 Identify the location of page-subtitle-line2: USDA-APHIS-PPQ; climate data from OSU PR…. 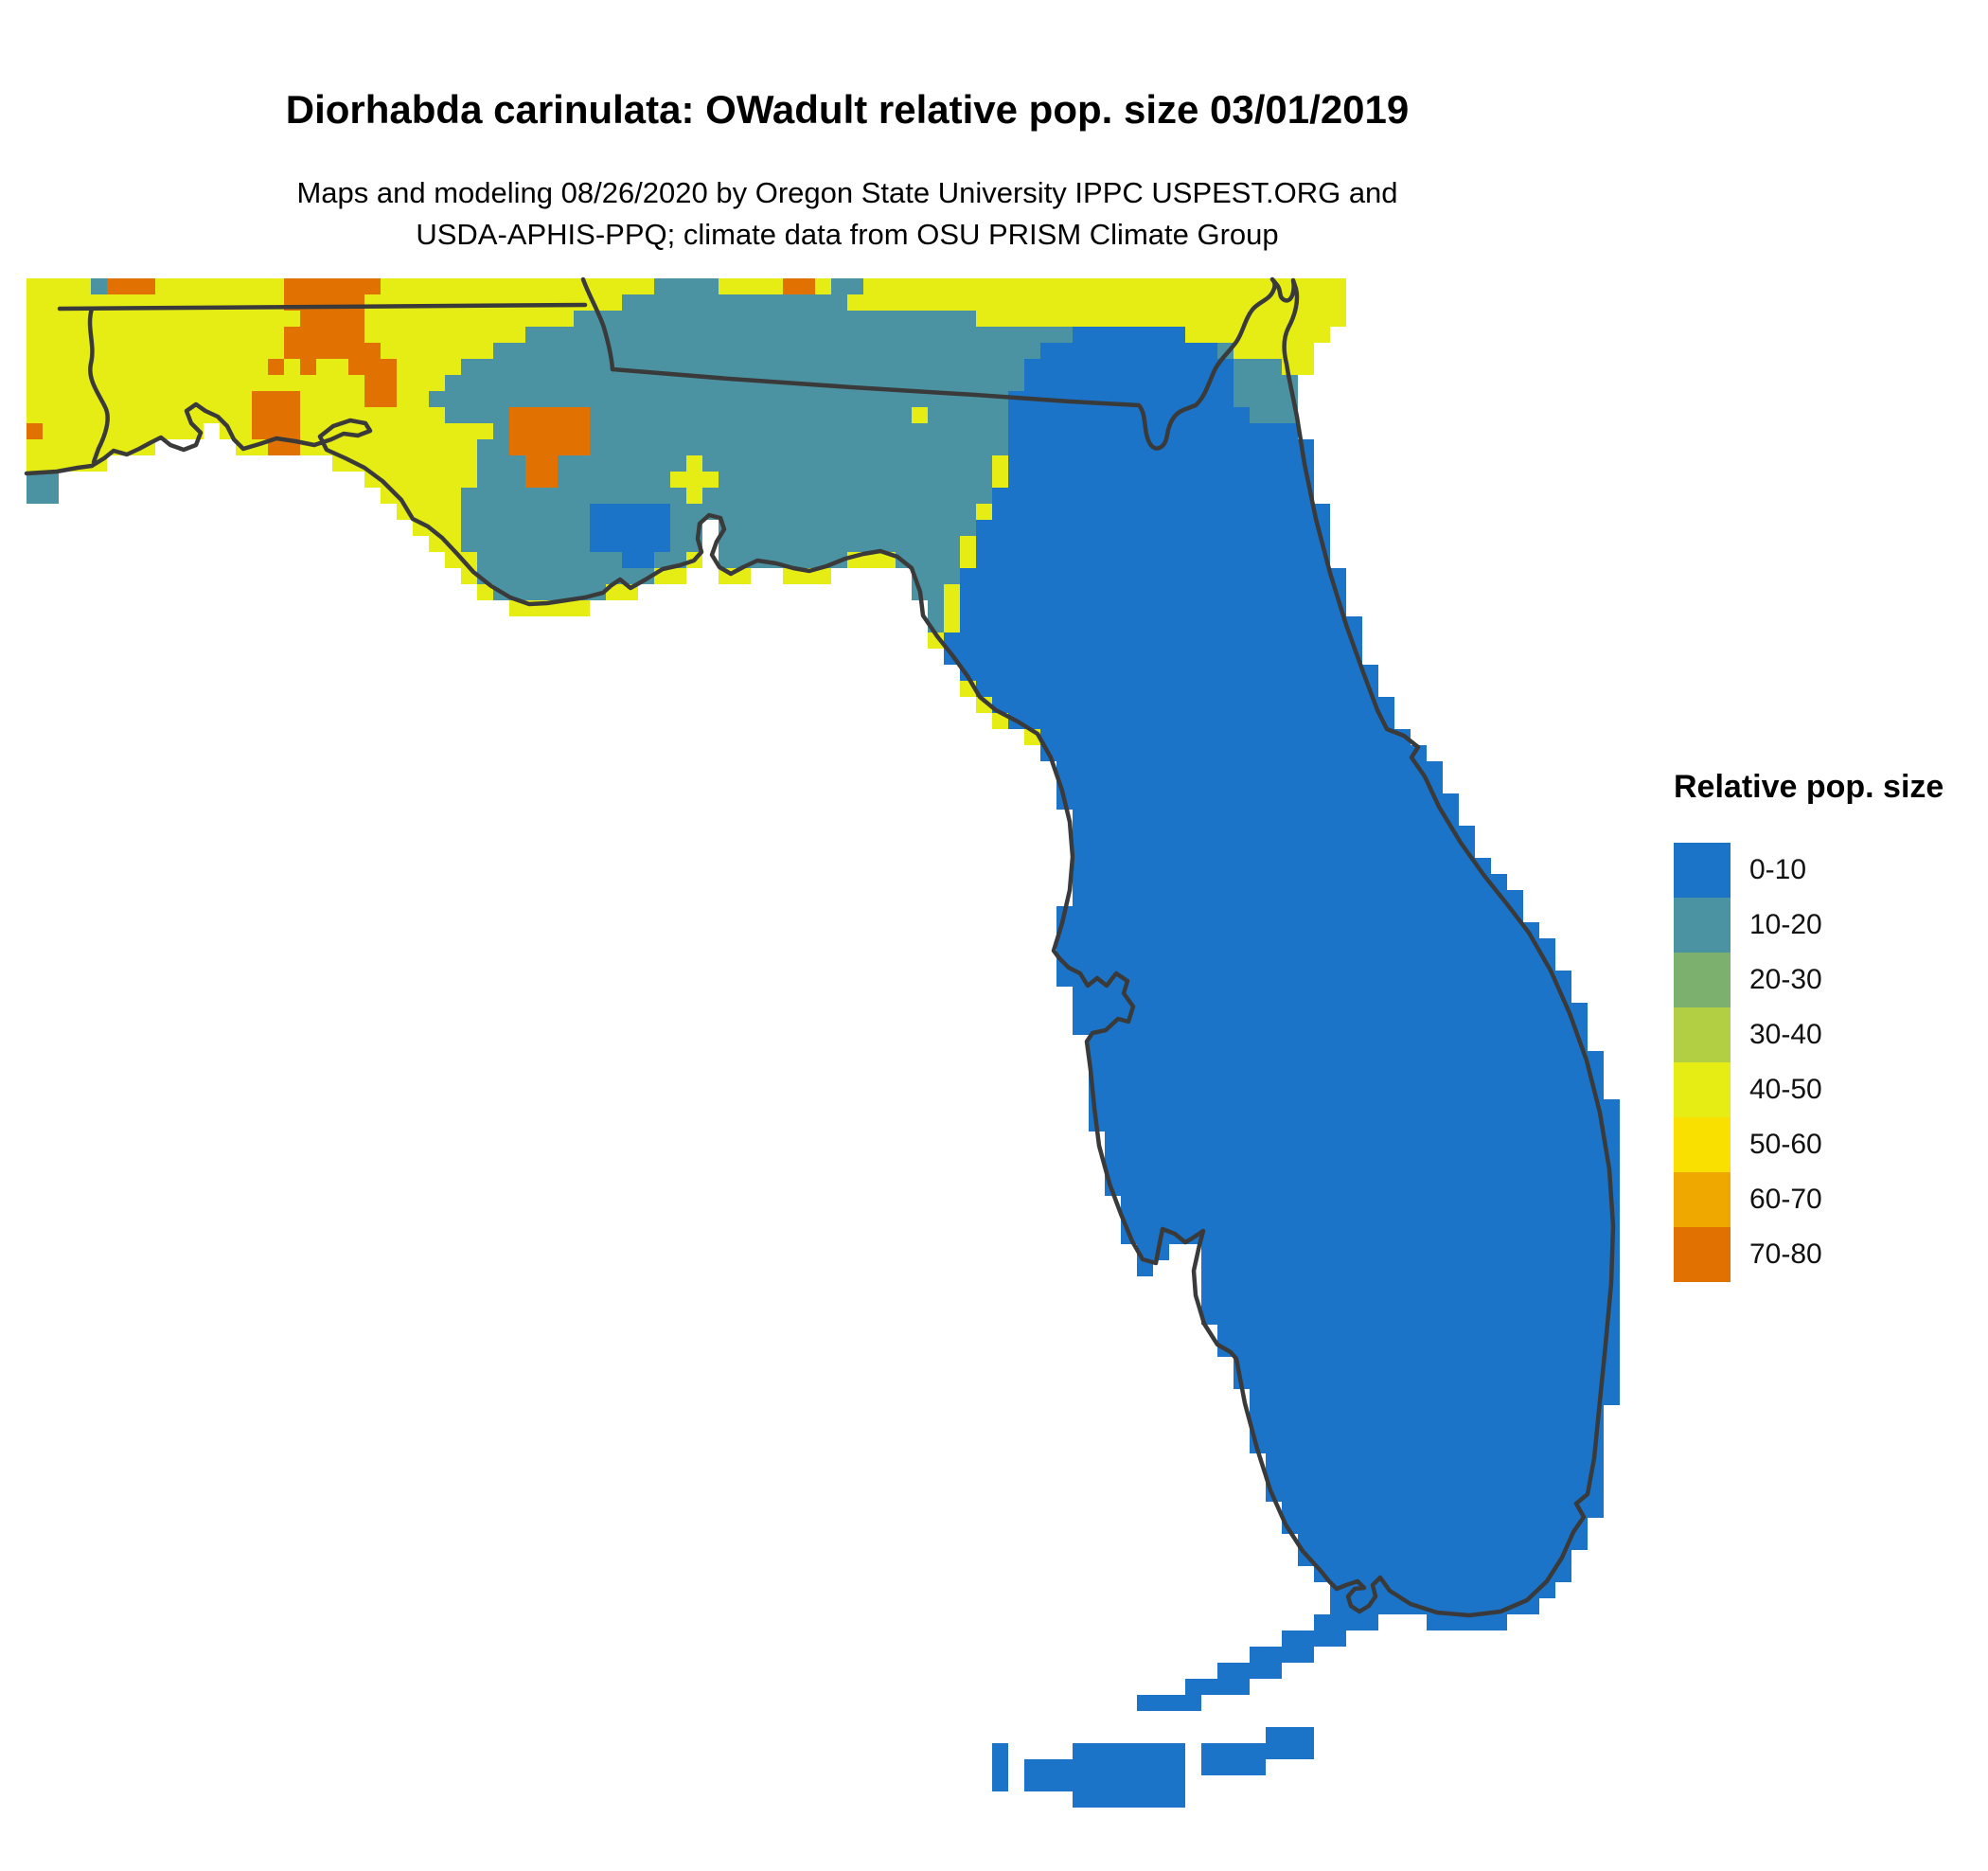
(847, 234).